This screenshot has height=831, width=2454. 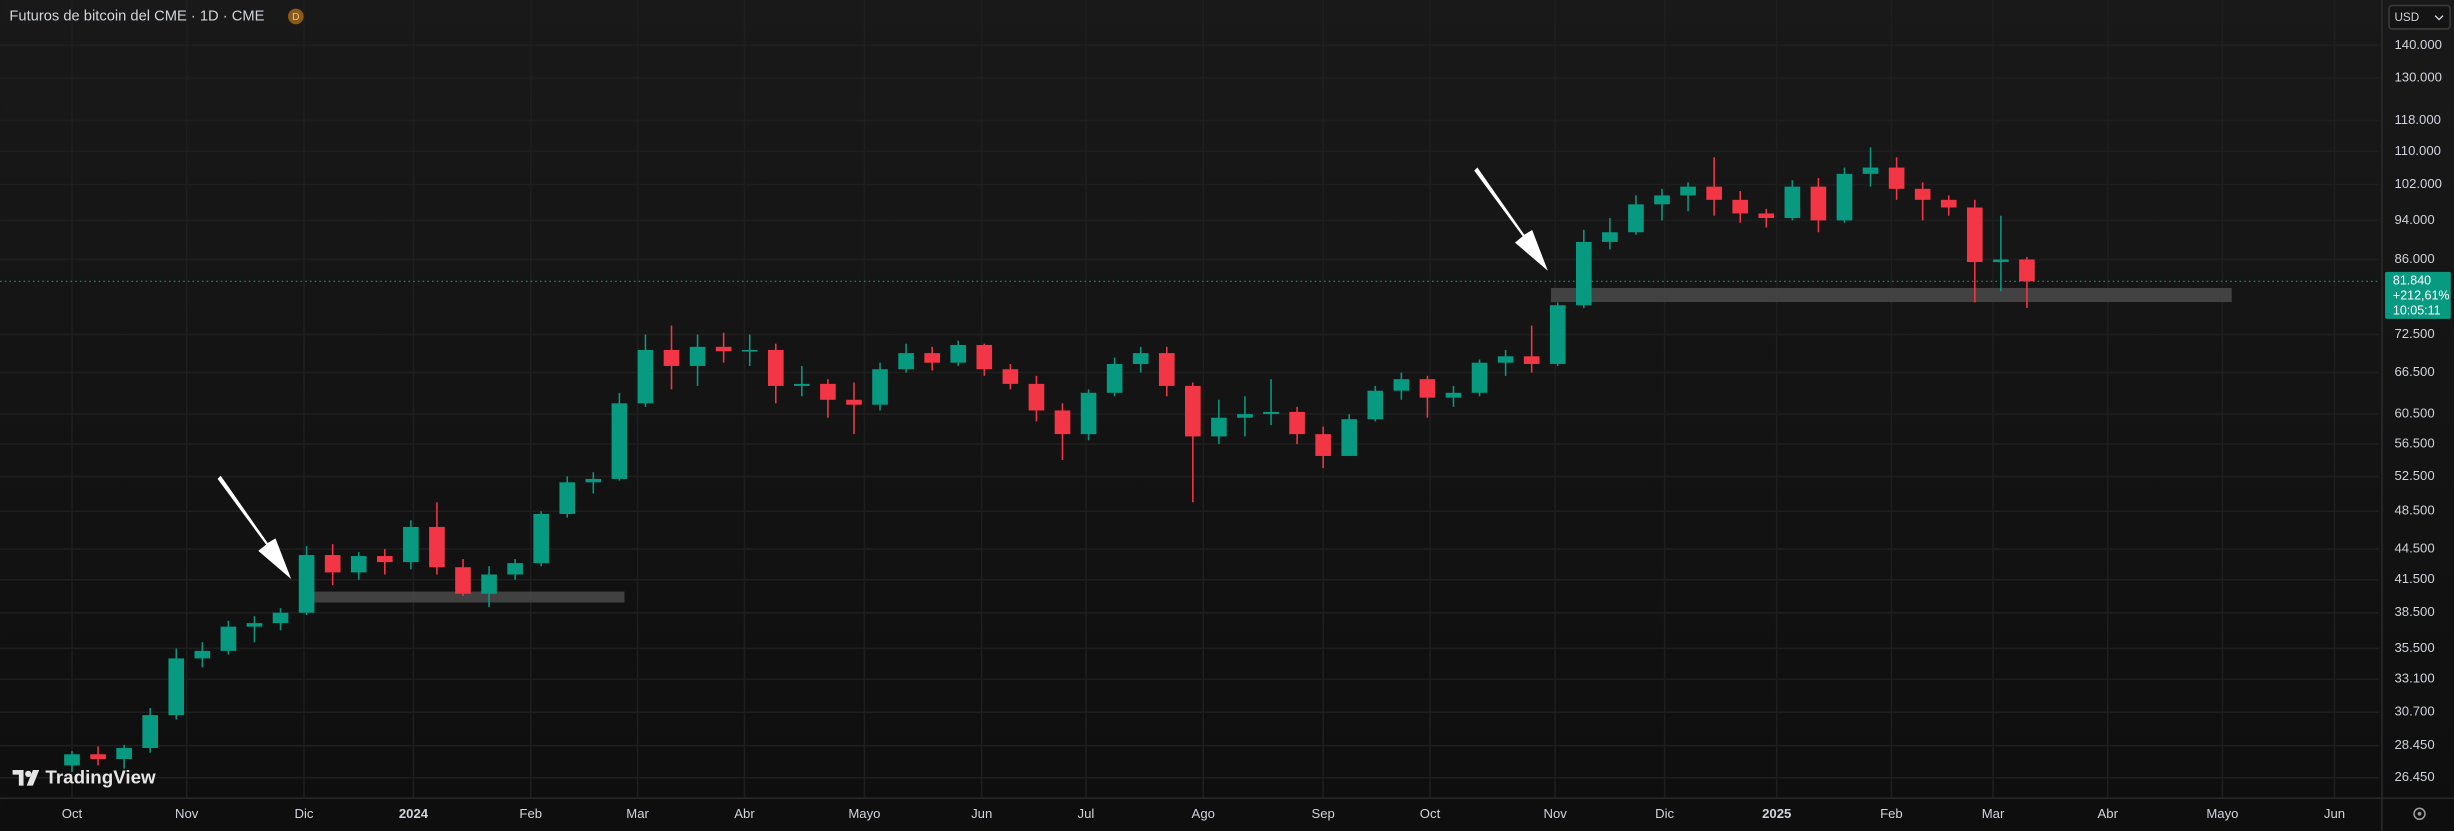 What do you see at coordinates (2414, 333) in the screenshot?
I see `y-tick-label: 72.500` at bounding box center [2414, 333].